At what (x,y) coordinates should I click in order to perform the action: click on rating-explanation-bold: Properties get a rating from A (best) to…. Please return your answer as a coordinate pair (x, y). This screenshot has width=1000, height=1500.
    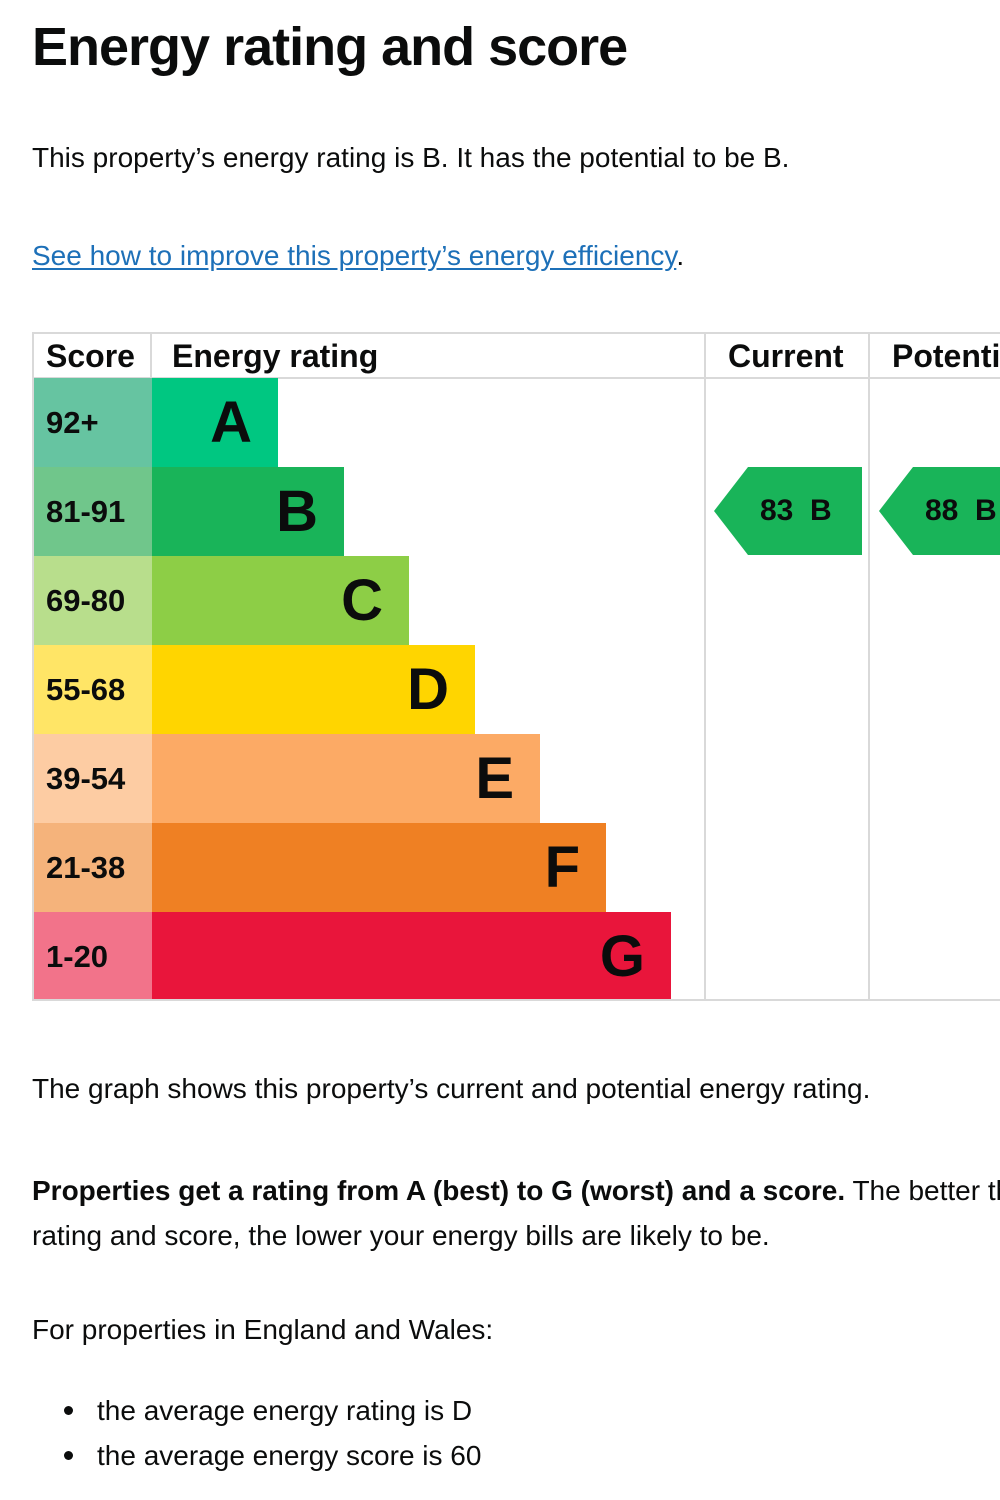
    Looking at the image, I should click on (439, 1190).